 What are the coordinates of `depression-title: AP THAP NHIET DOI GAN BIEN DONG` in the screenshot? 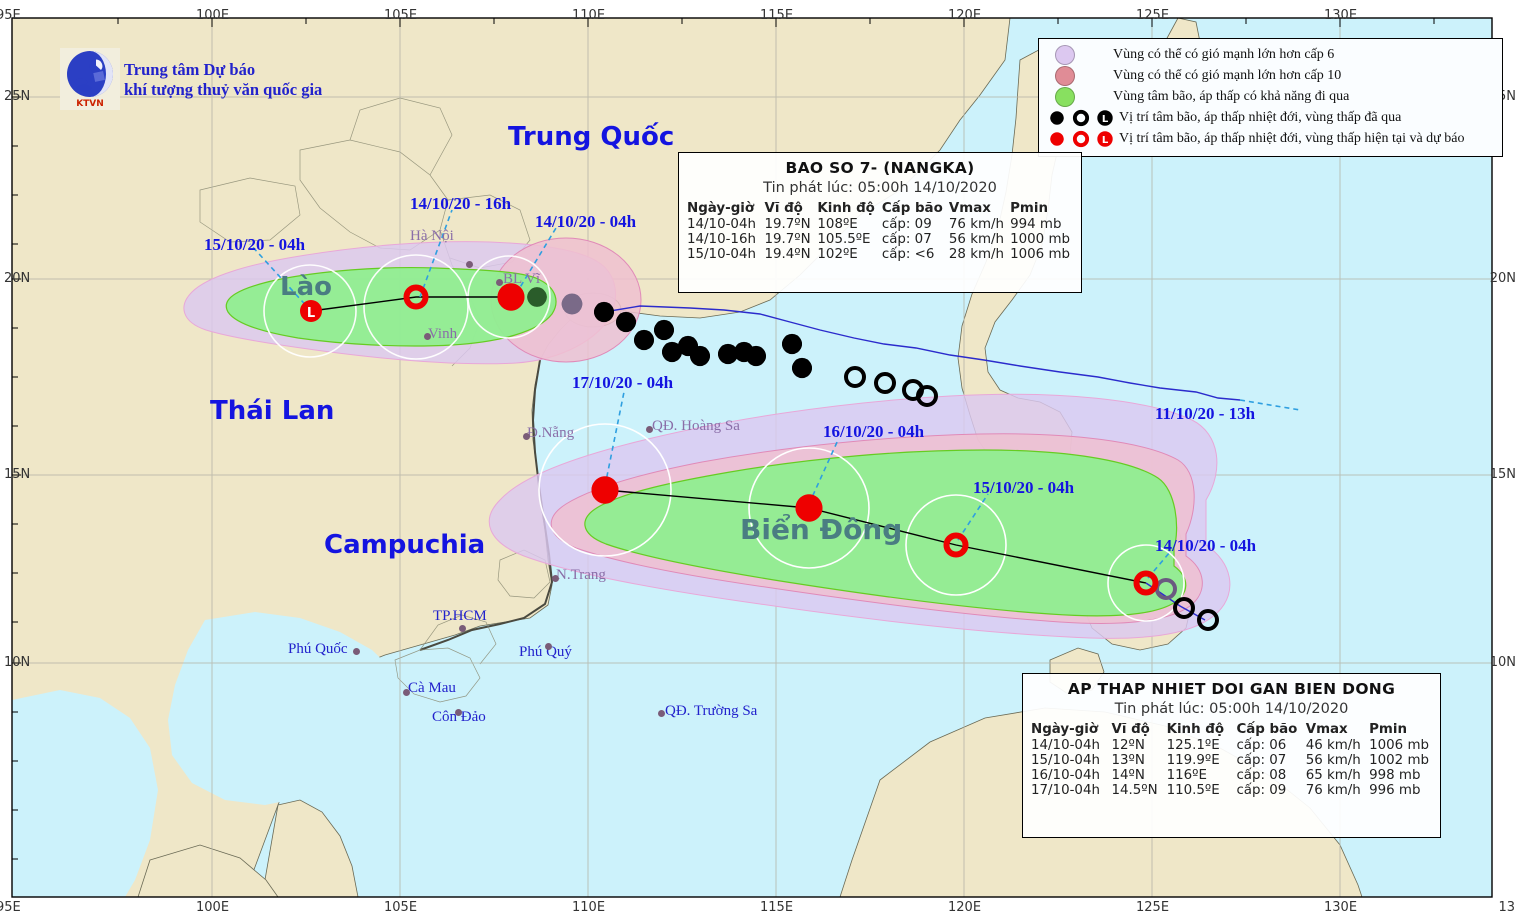 It's located at (1231, 689).